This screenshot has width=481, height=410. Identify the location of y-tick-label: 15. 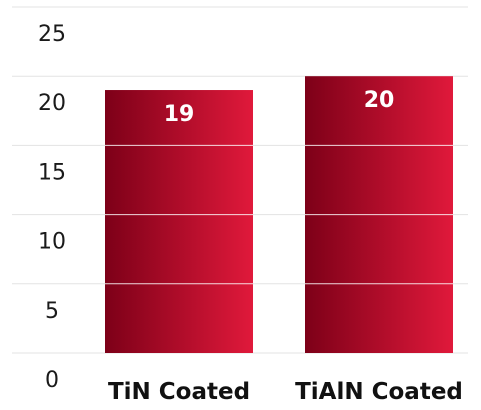
(52, 172).